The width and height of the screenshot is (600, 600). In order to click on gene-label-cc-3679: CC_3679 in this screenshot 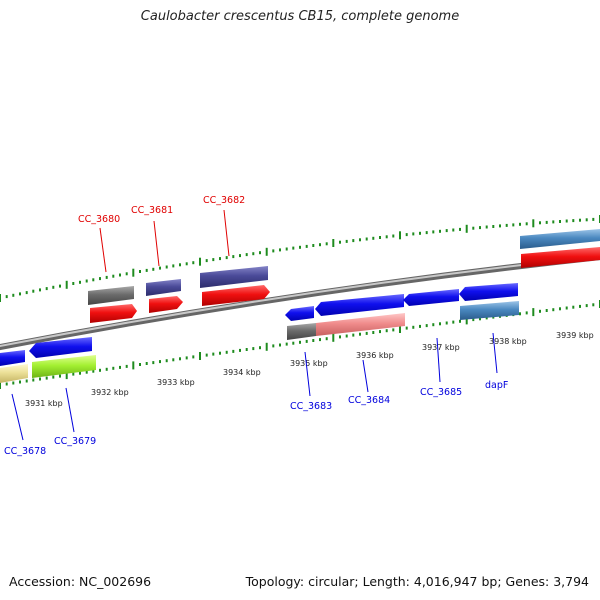, I will do `click(75, 441)`.